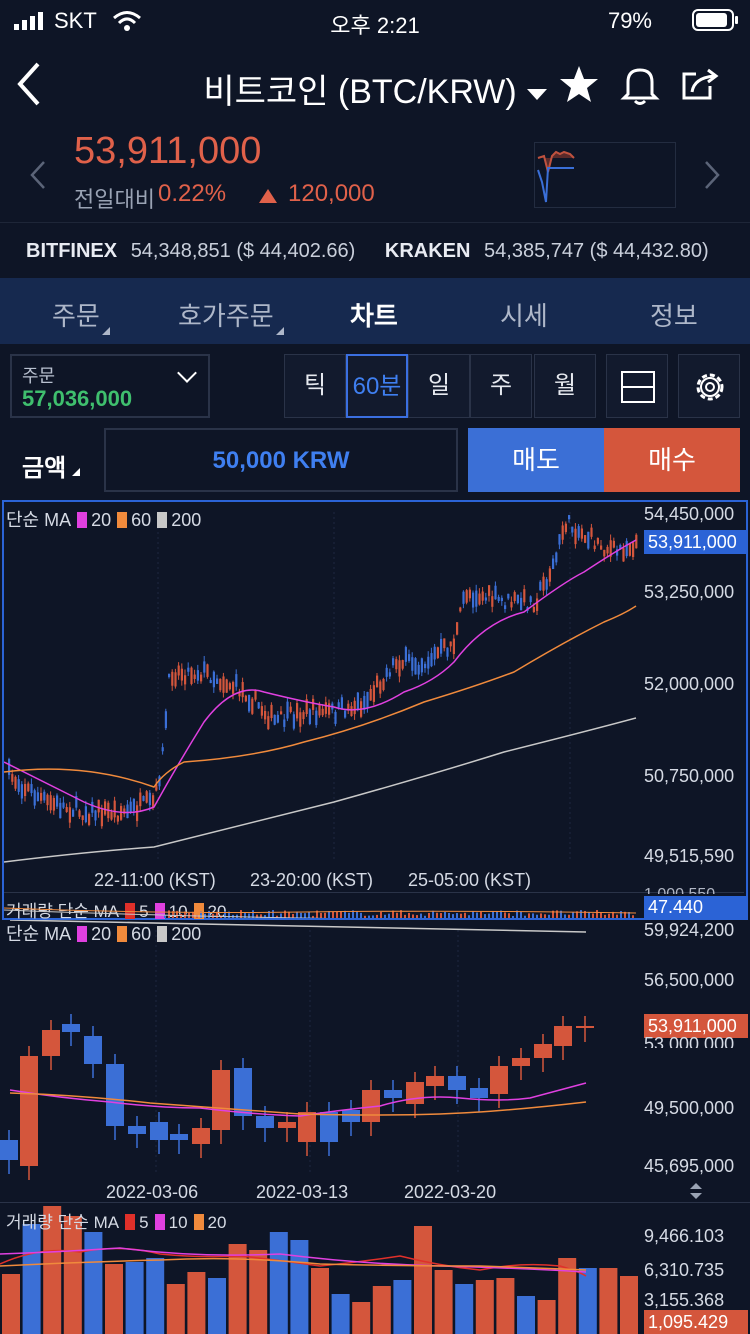  I want to click on amount-input: 50,000 KRW, so click(281, 460).